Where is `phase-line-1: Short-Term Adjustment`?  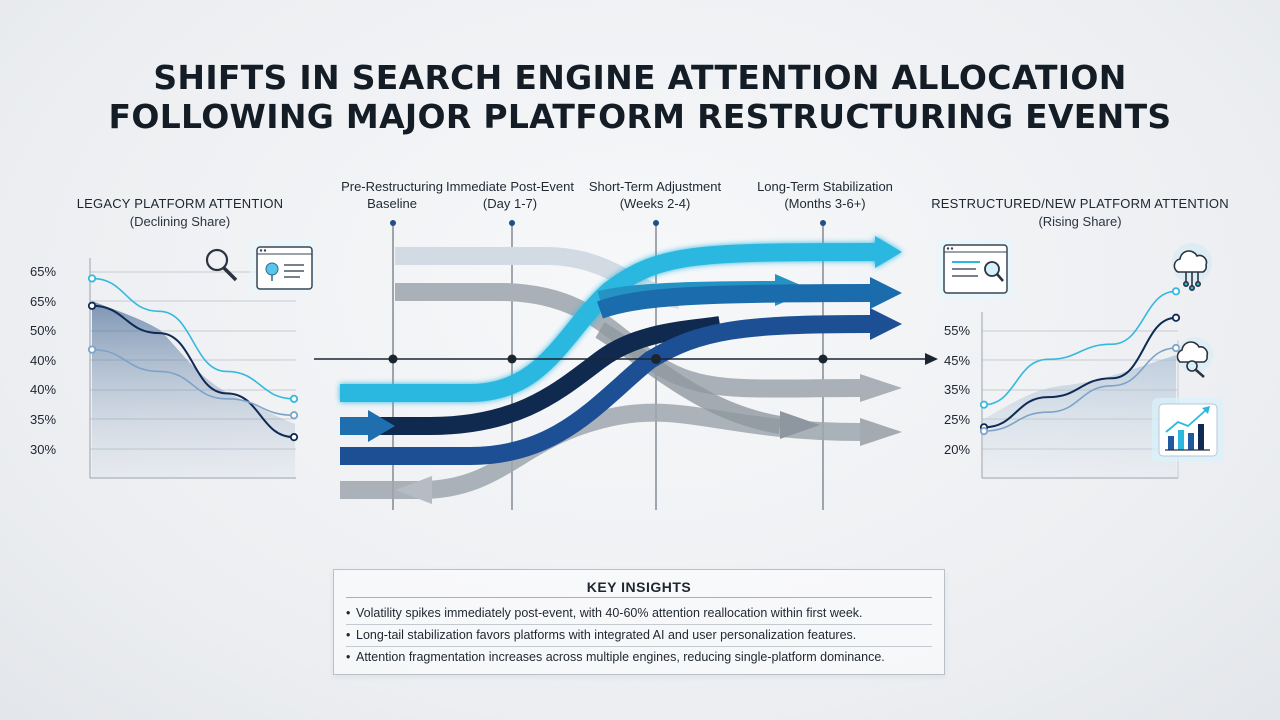 phase-line-1: Short-Term Adjustment is located at coordinates (655, 186).